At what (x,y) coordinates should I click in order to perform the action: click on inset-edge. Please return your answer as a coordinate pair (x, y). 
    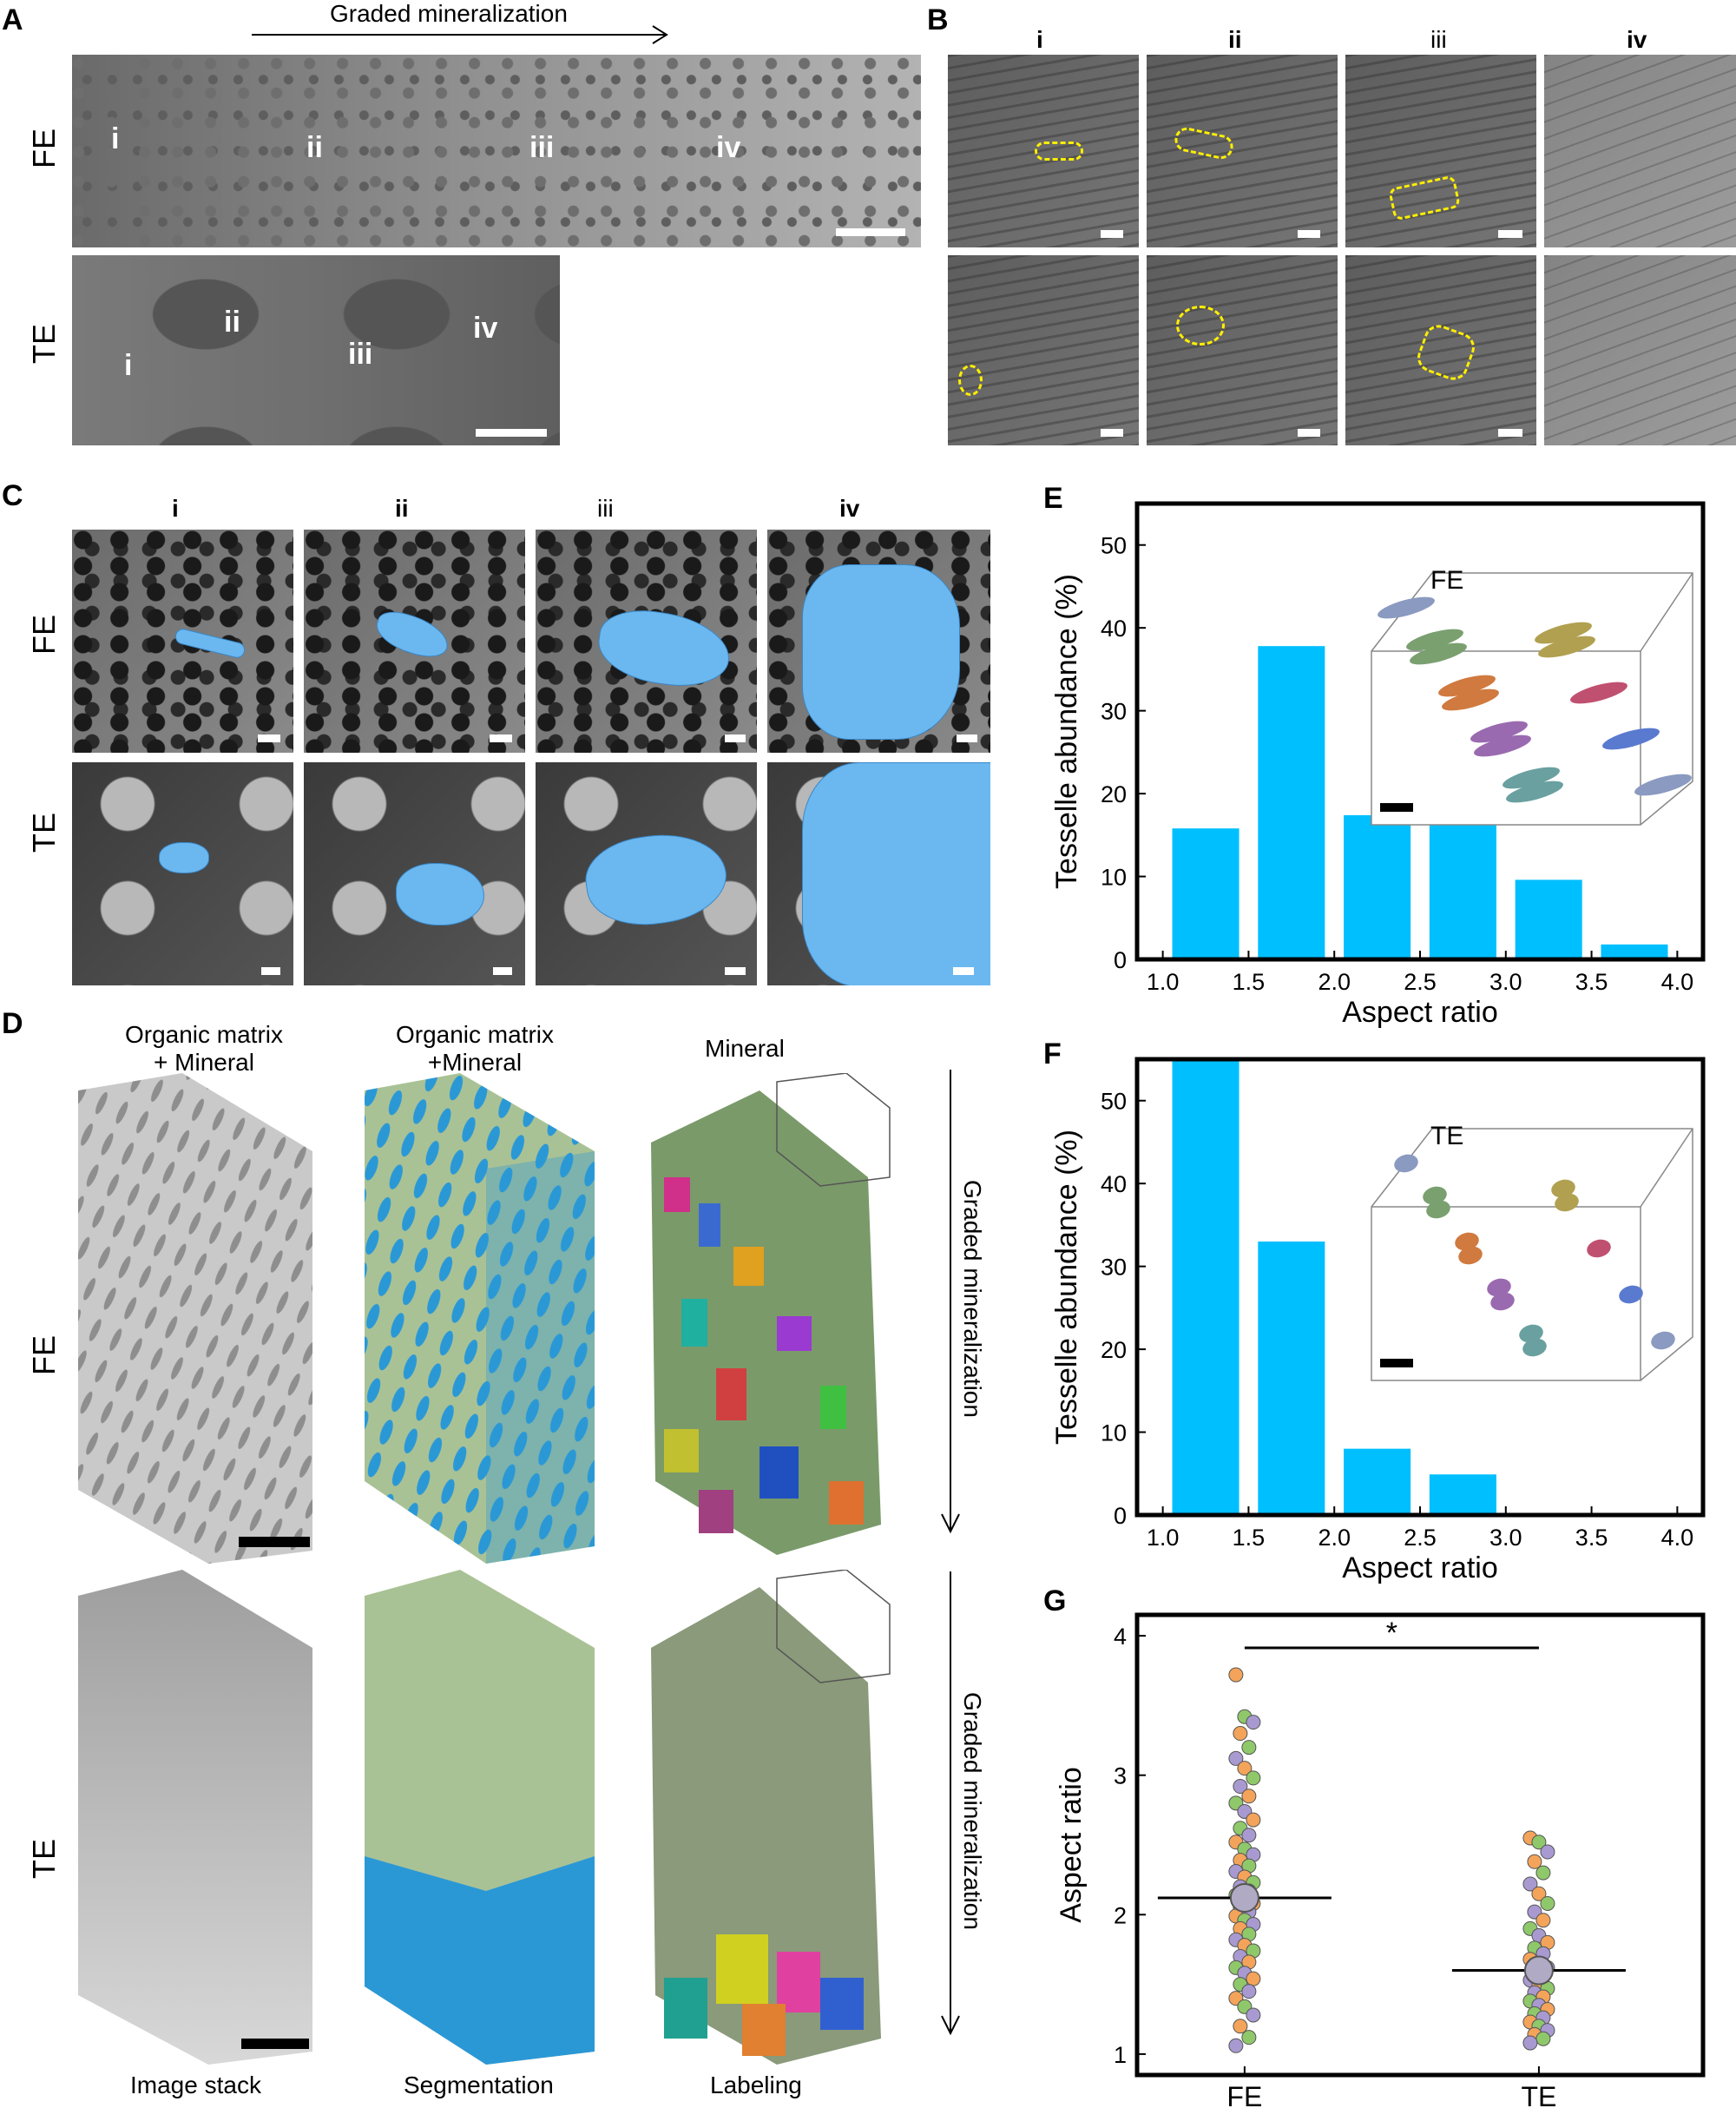
    Looking at the image, I should click on (1666, 612).